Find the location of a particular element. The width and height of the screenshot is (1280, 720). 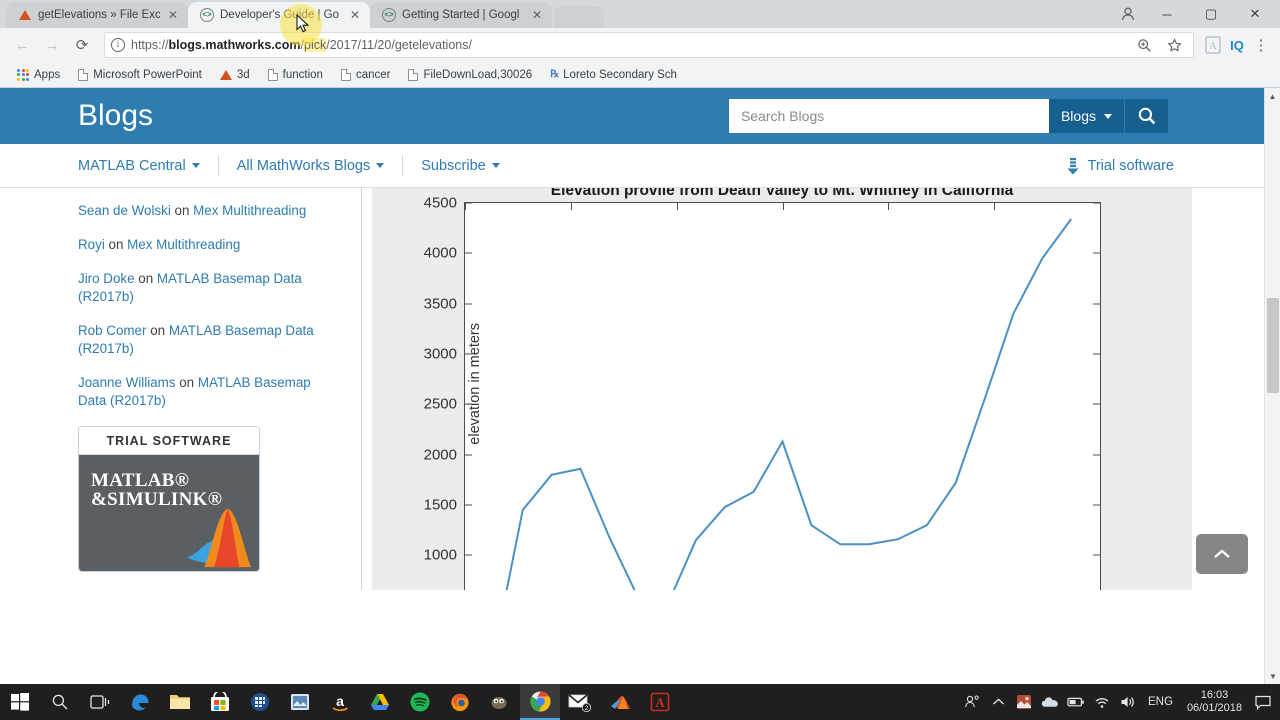

forward-button: → is located at coordinates (52, 45).